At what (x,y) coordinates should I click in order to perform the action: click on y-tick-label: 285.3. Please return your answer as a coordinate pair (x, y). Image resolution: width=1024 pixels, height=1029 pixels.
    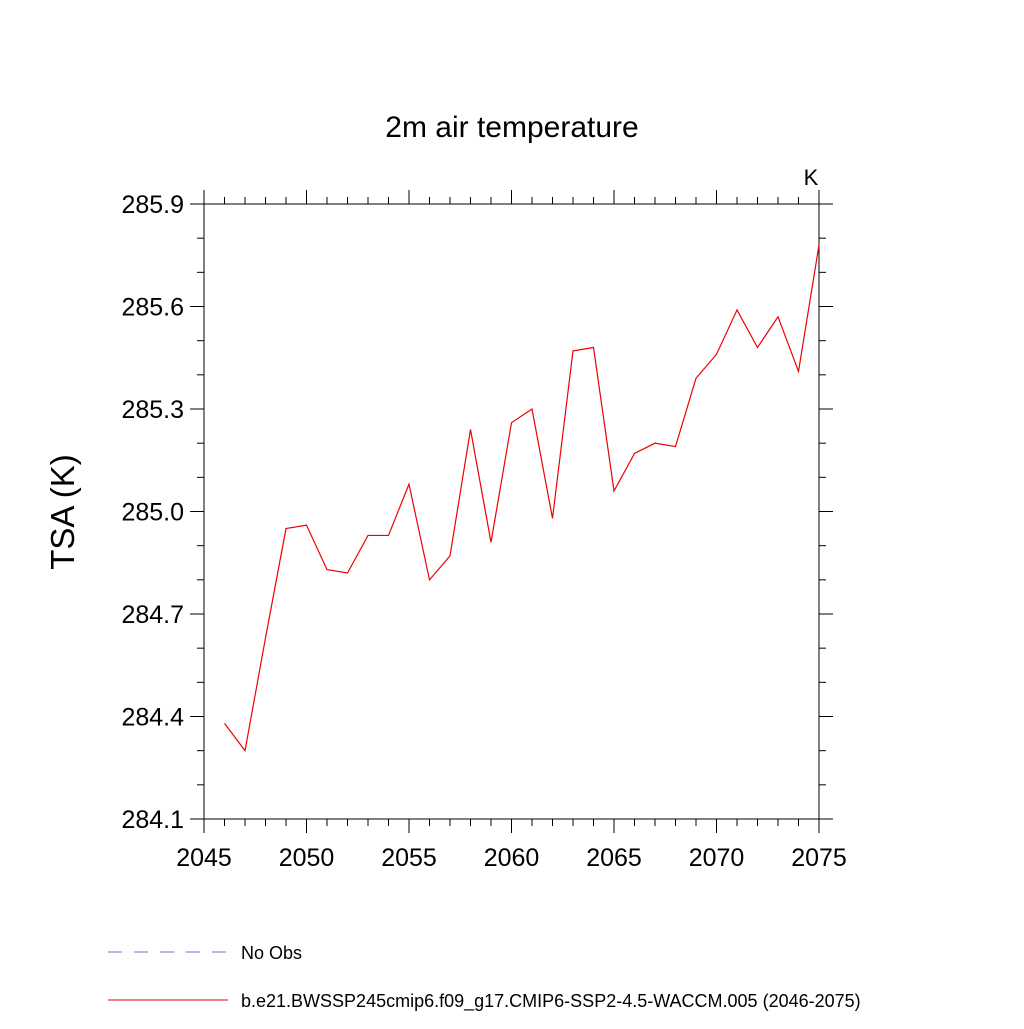
    Looking at the image, I should click on (152, 410).